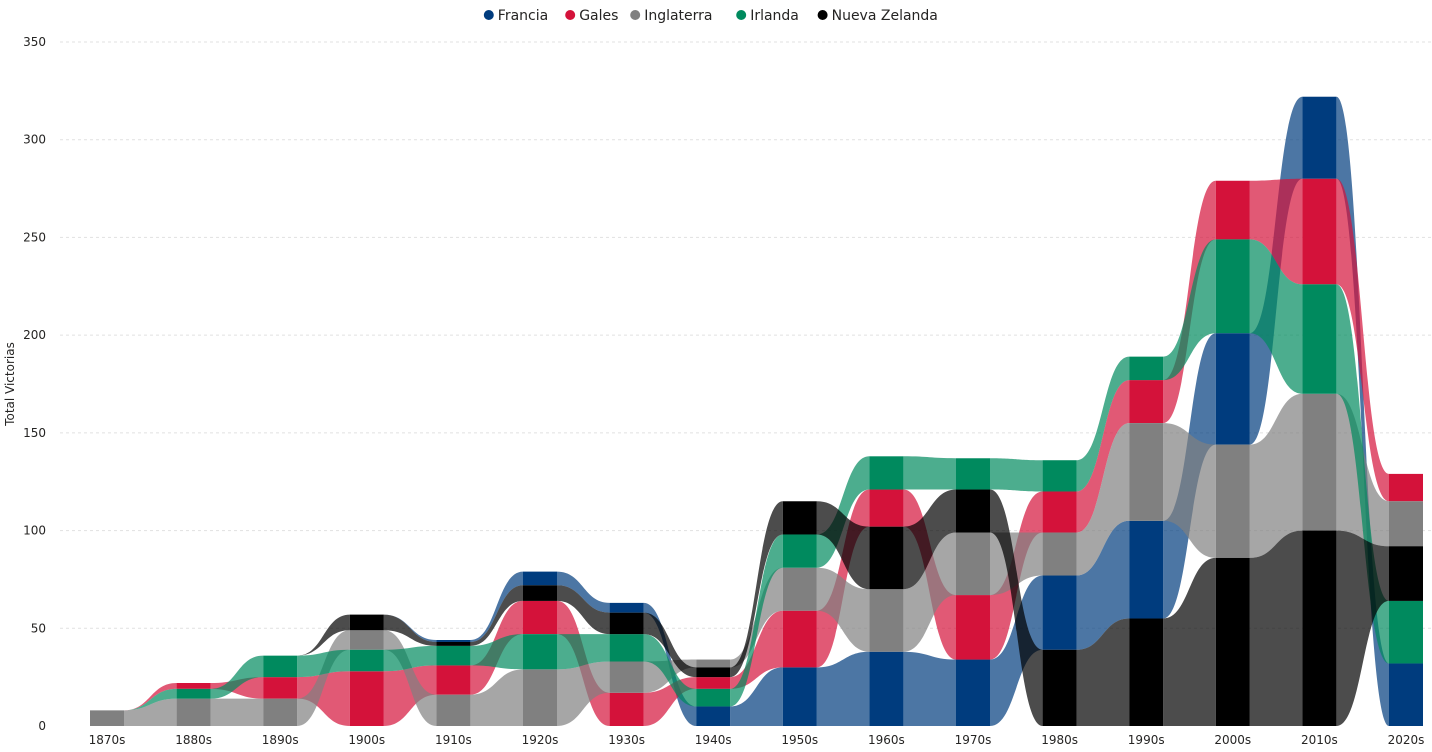 The height and width of the screenshot is (752, 1432). I want to click on legend-item-irlanda: Irlanda, so click(767, 16).